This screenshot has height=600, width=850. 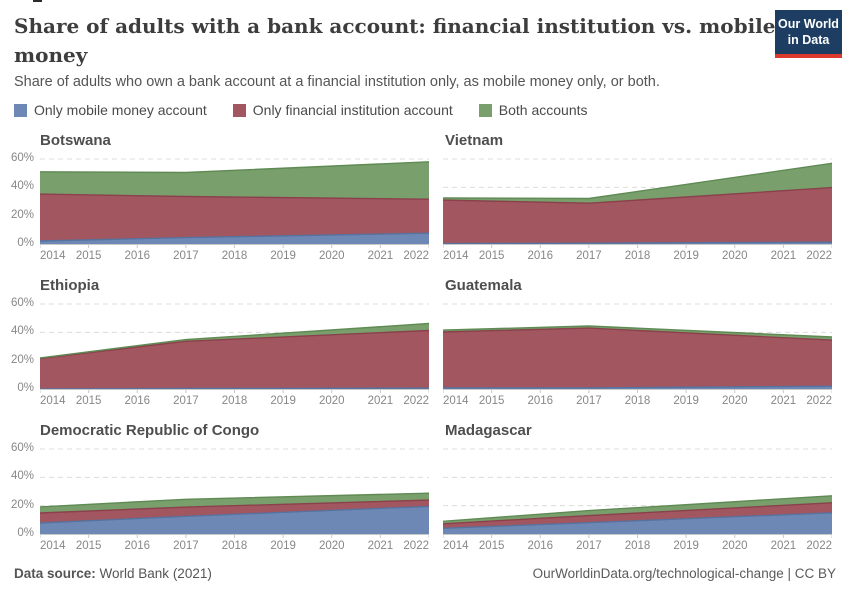 What do you see at coordinates (488, 430) in the screenshot?
I see `facet-title: Madagascar` at bounding box center [488, 430].